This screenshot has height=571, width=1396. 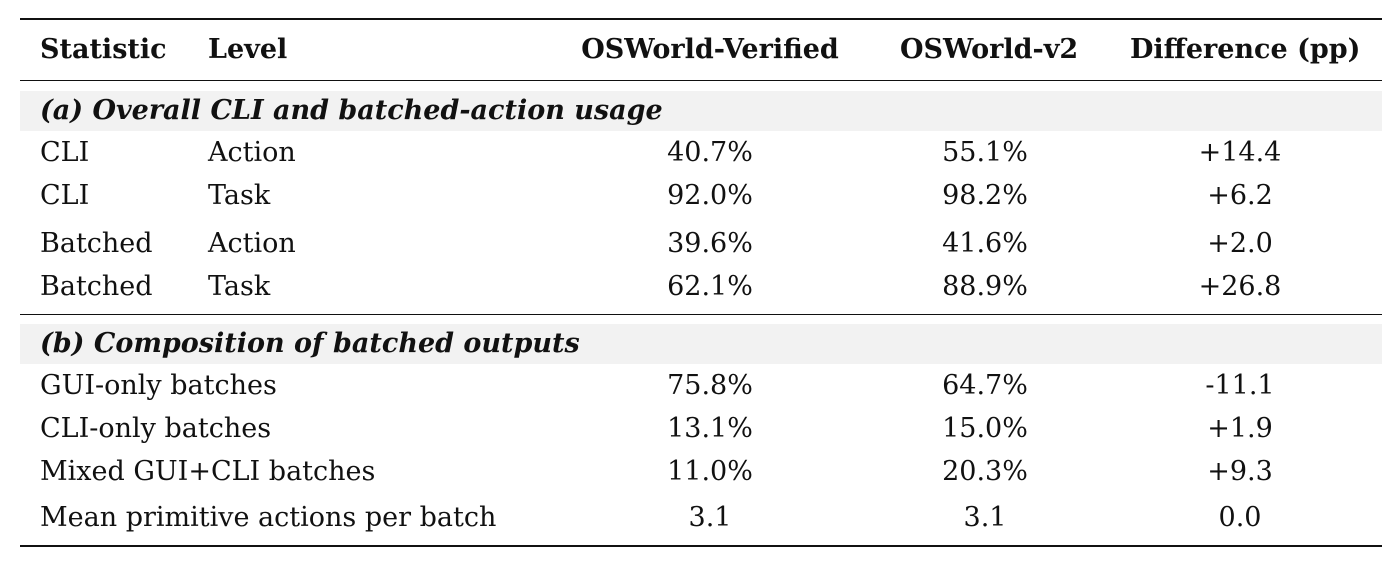 I want to click on row-v2: 98.2%, so click(x=985, y=195).